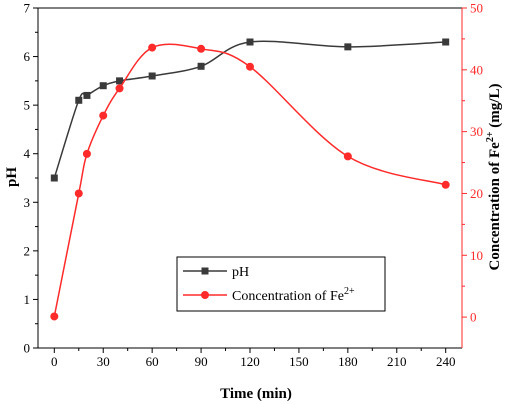 This screenshot has width=512, height=404. Describe the element at coordinates (27, 153) in the screenshot. I see `y-left-tick-label: 4` at that location.